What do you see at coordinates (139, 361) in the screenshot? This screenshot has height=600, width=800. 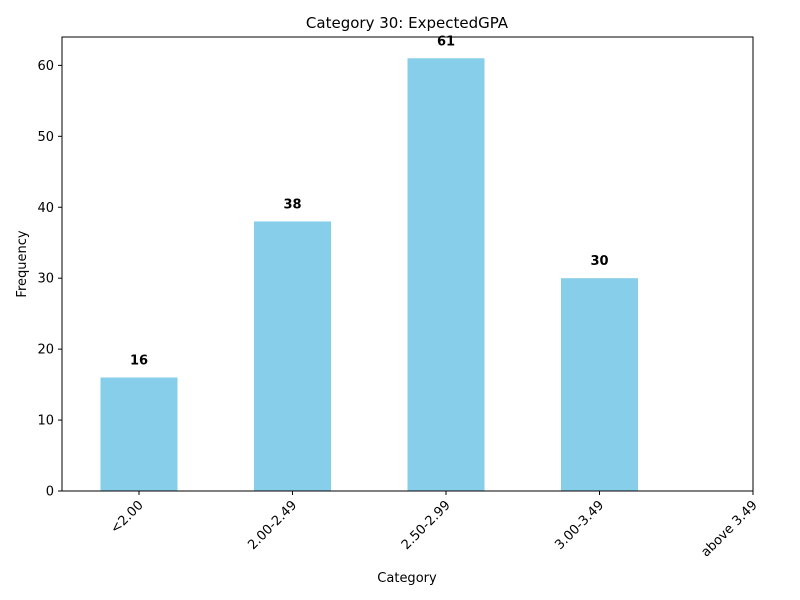 I see `data-label-0: 16` at bounding box center [139, 361].